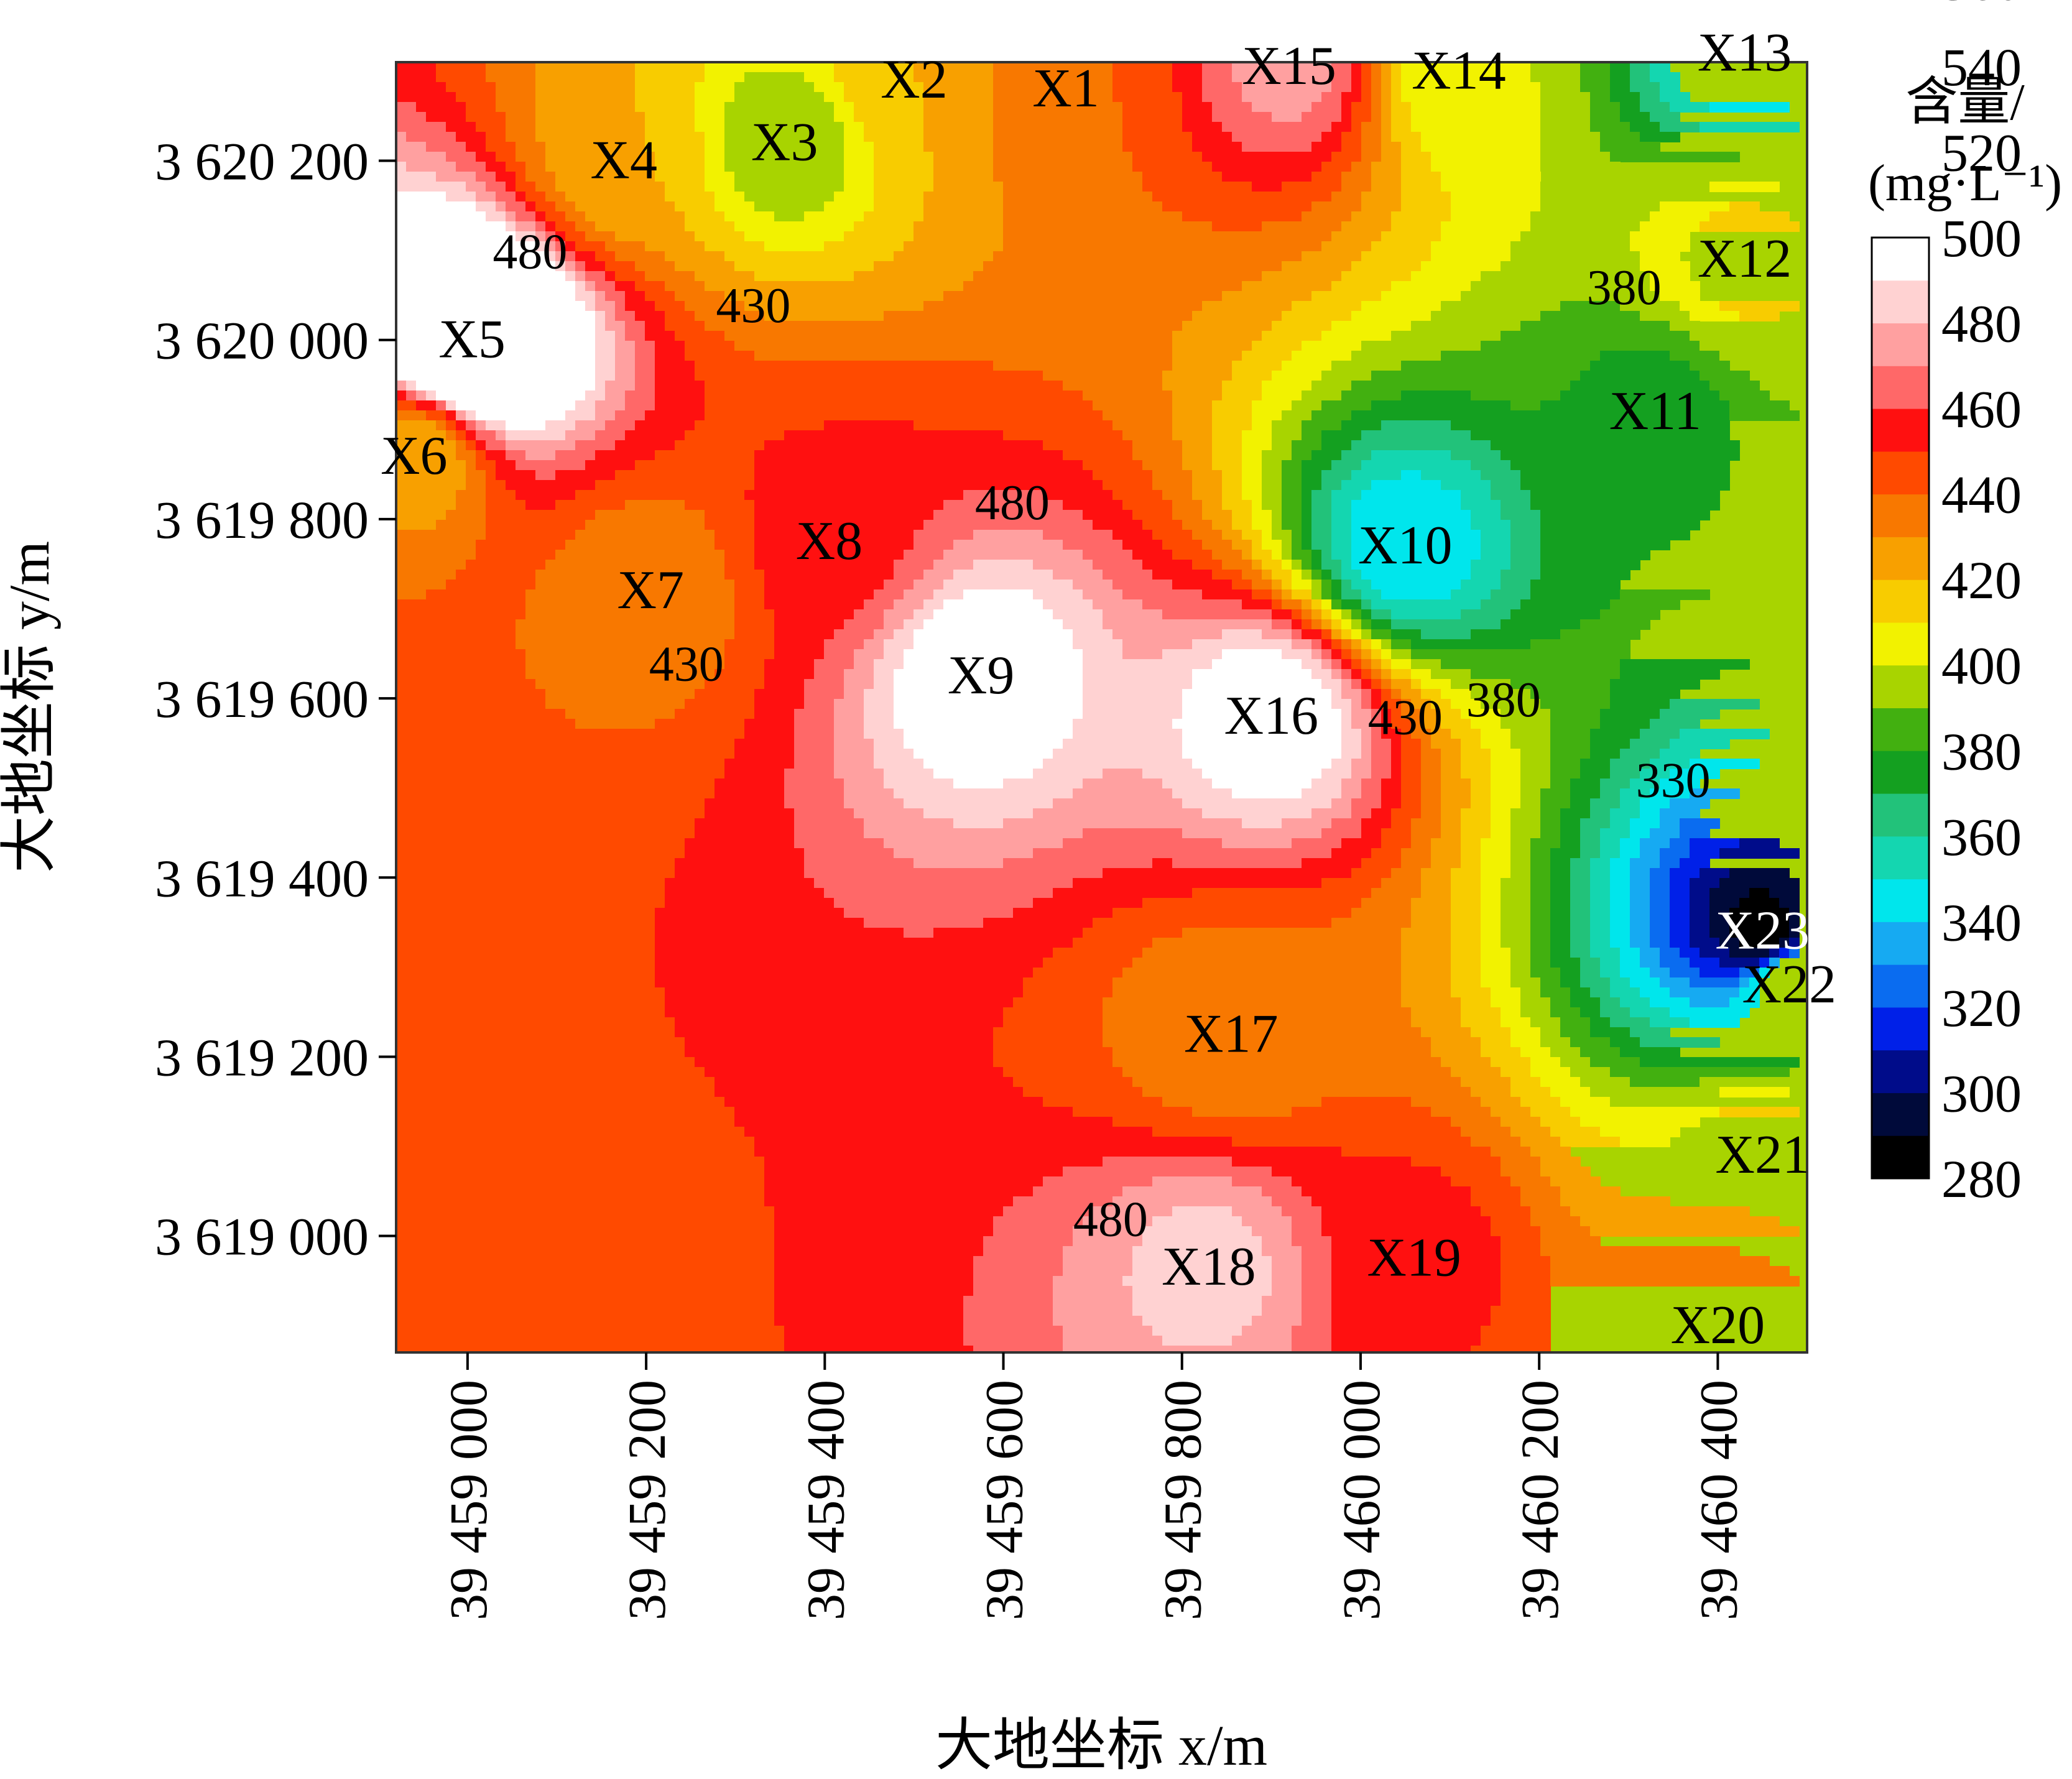 The height and width of the screenshot is (1779, 2072). I want to click on colorbar-tick-label: 520, so click(1981, 152).